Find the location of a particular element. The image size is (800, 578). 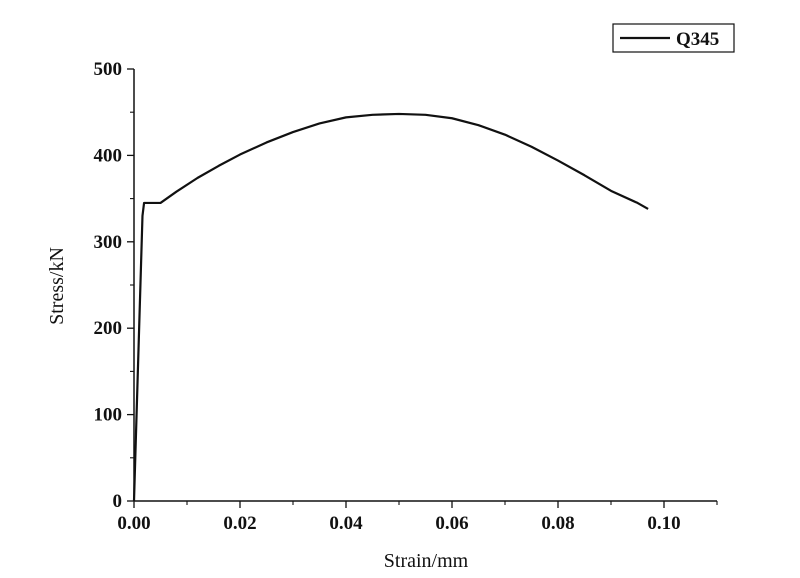

y-tick-label: 0 is located at coordinates (118, 501).